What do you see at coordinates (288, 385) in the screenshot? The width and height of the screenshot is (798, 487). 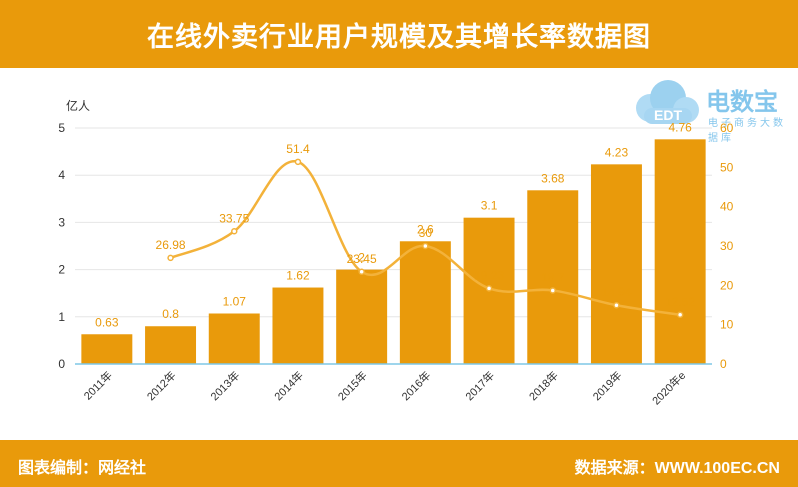 I see `x-tick-label: 2014年` at bounding box center [288, 385].